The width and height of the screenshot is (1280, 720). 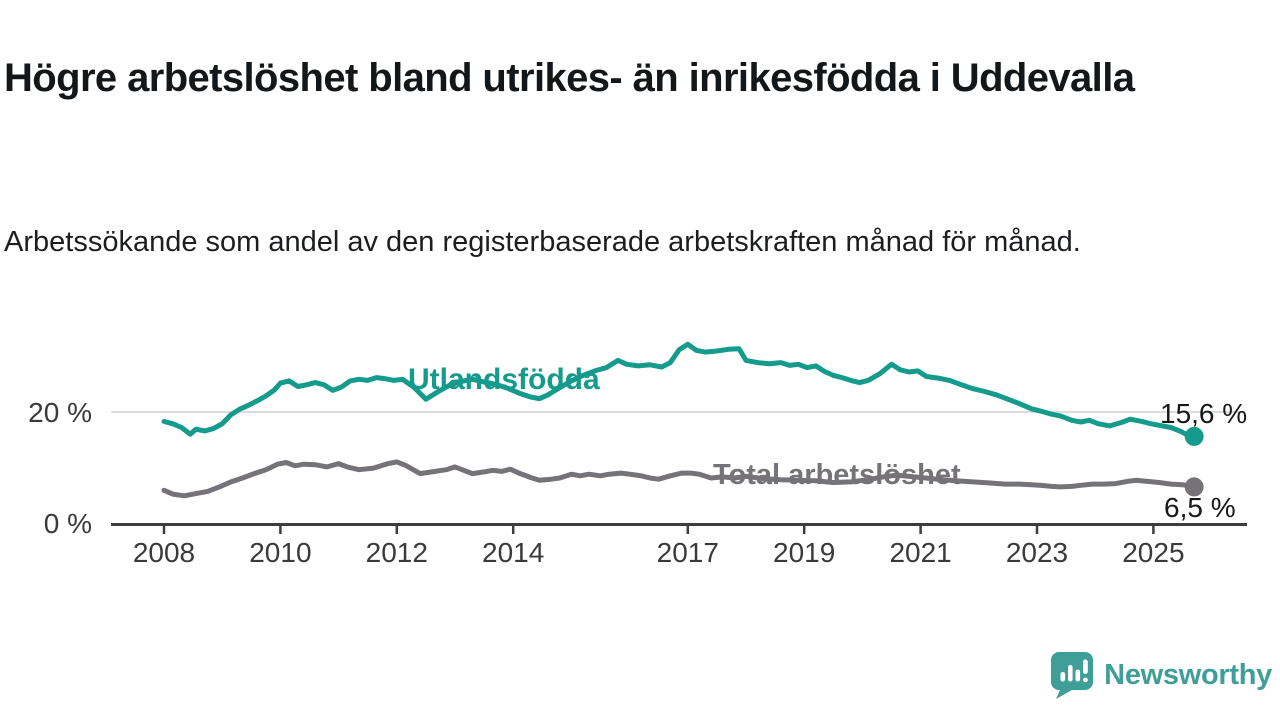 I want to click on newsworthy-branding: Newsworthy, so click(x=1160, y=675).